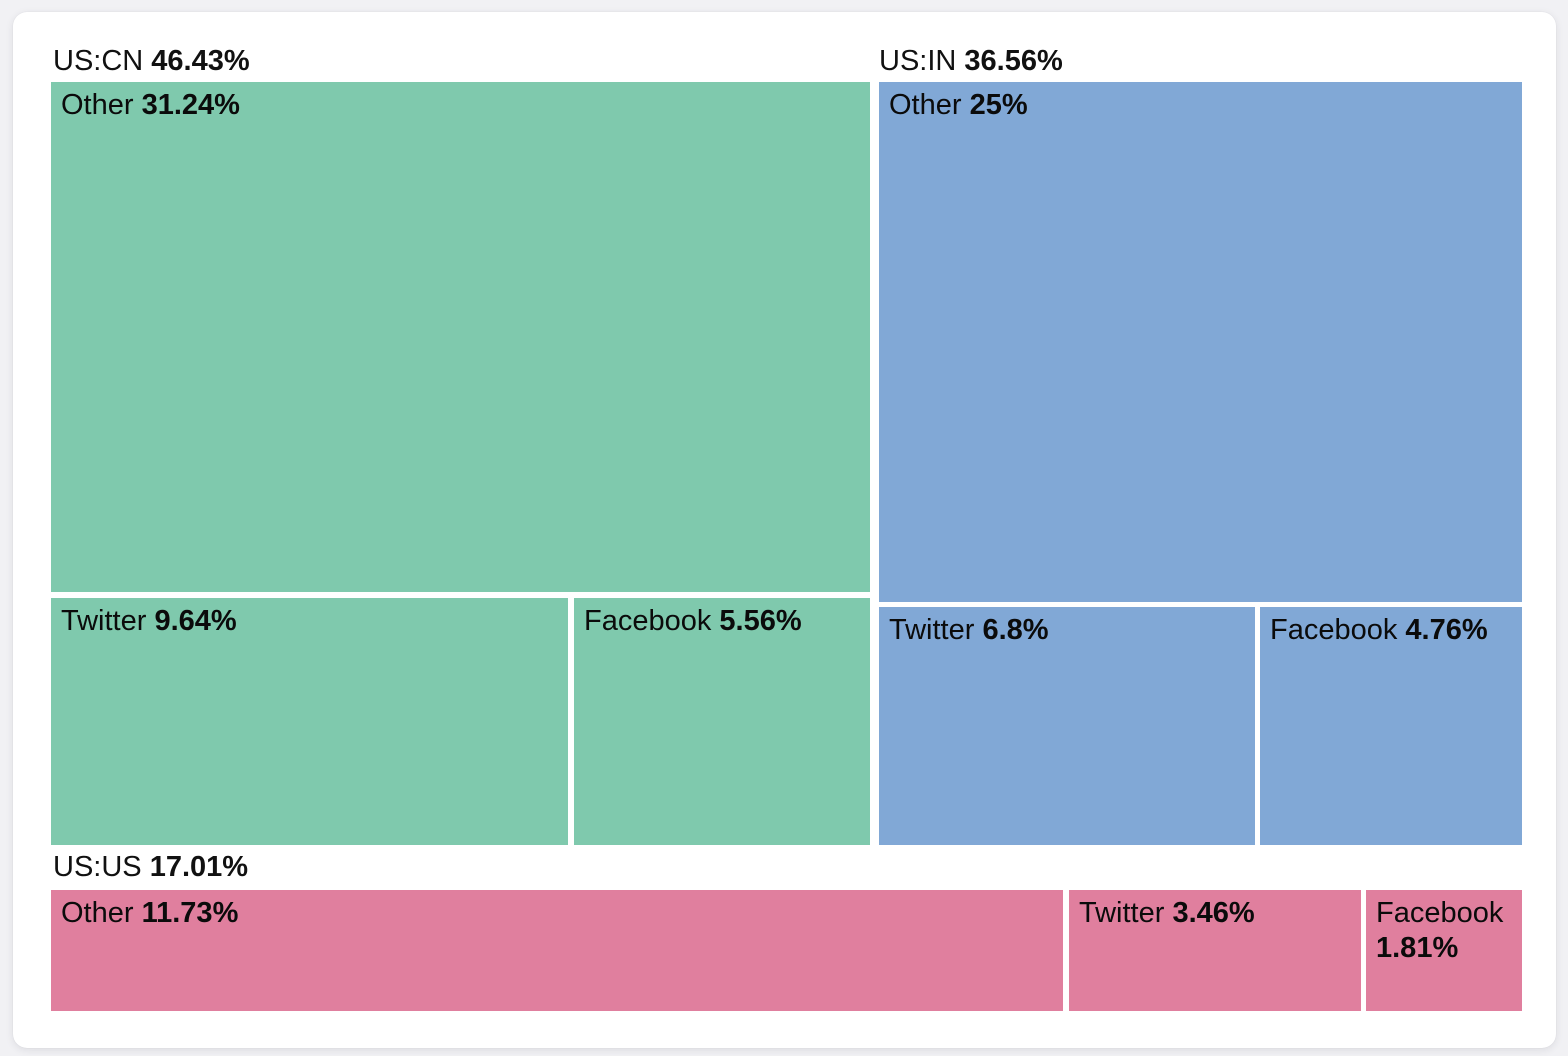 The image size is (1568, 1056). What do you see at coordinates (722, 721) in the screenshot?
I see `treemap-cell-us-cn-facebook: Facebook 5.56%` at bounding box center [722, 721].